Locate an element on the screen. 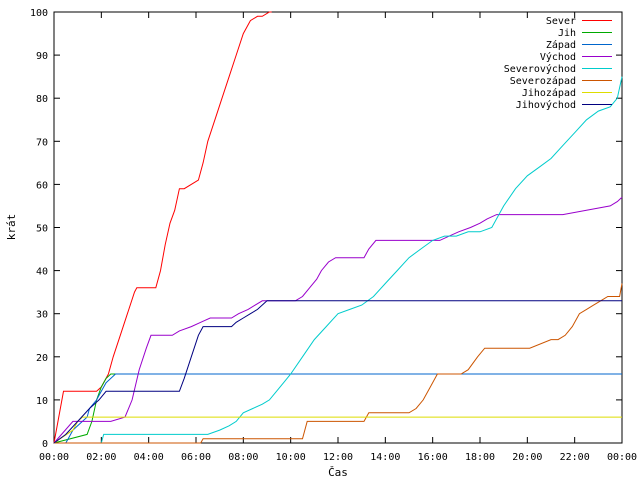  series-line-jih is located at coordinates (337, 408).